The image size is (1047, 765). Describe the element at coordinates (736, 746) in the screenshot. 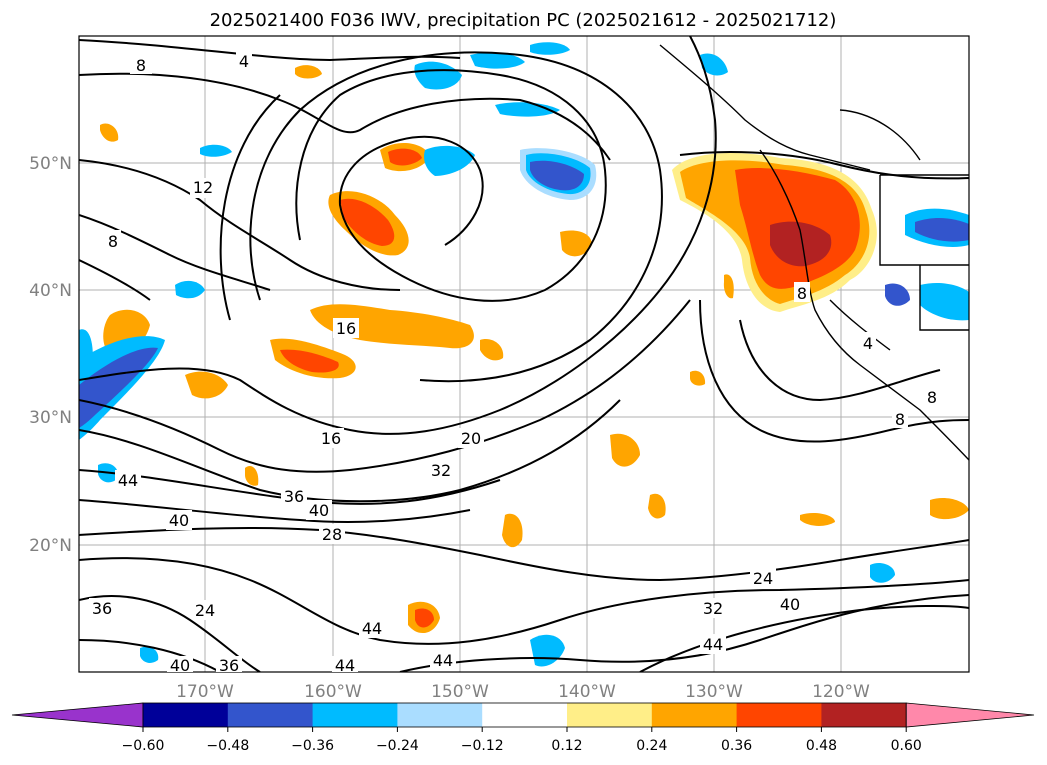

I see `colorbar-tick-label: 0.36` at that location.